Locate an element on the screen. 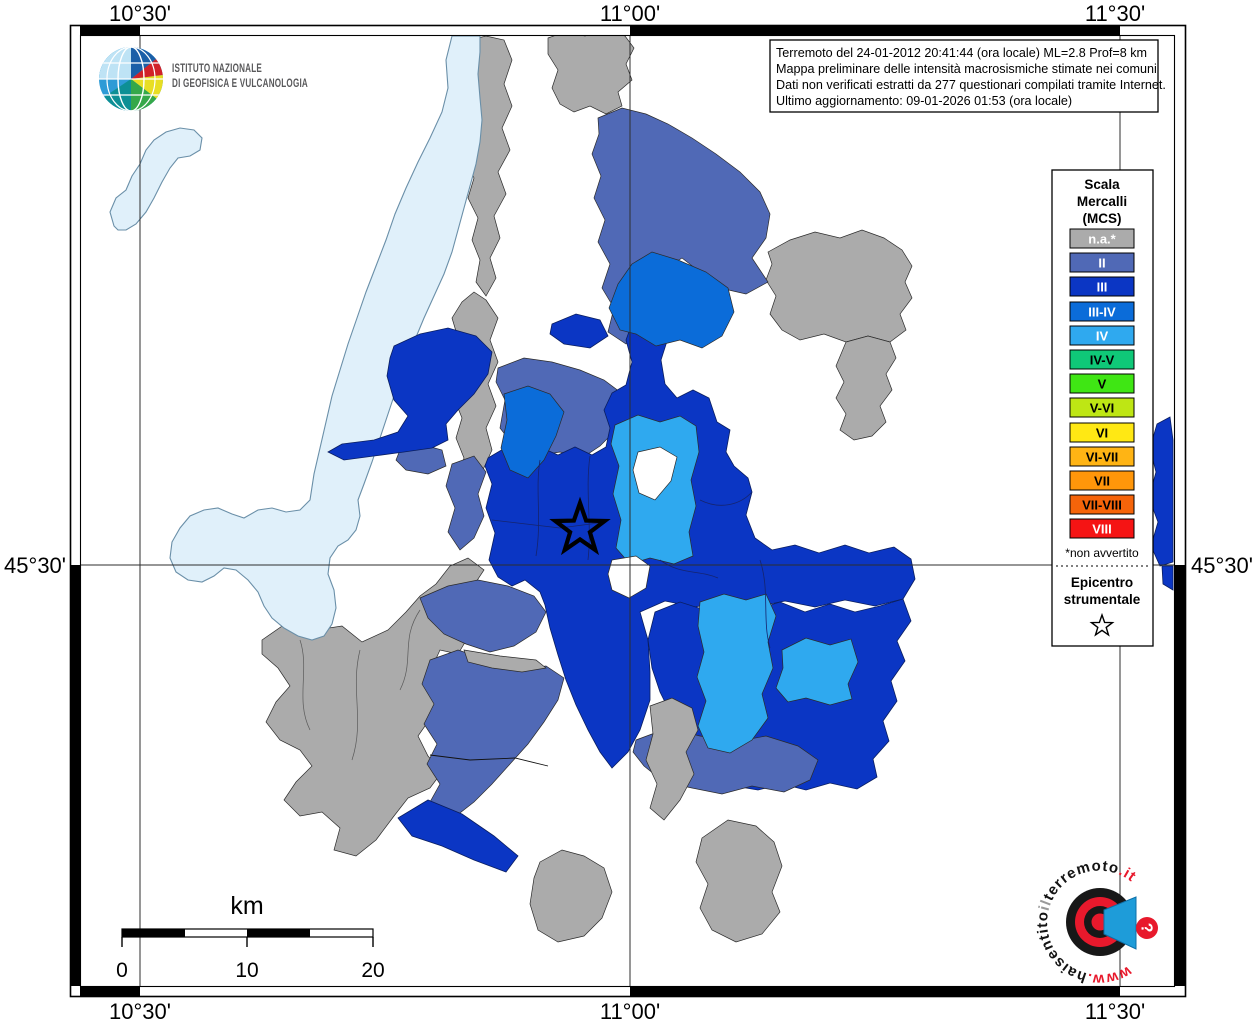 This screenshot has width=1256, height=1024. legend-label-vii-viii: VII-VIII is located at coordinates (1102, 505).